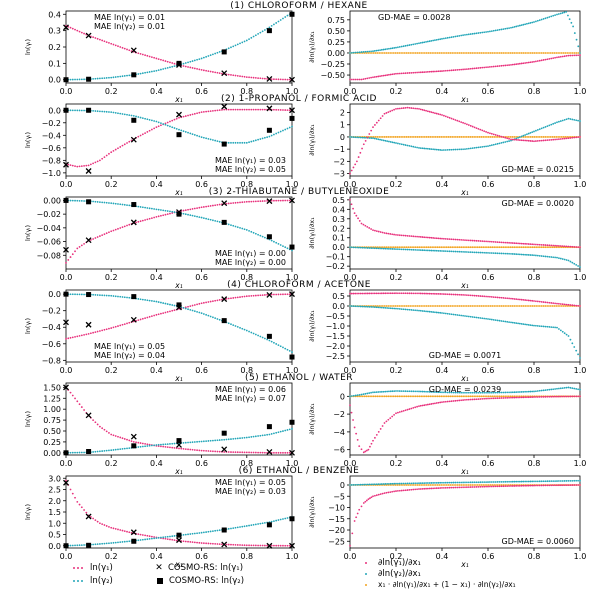 Image resolution: width=598 pixels, height=593 pixels. I want to click on y-tick-label: 2, so click(342, 113).